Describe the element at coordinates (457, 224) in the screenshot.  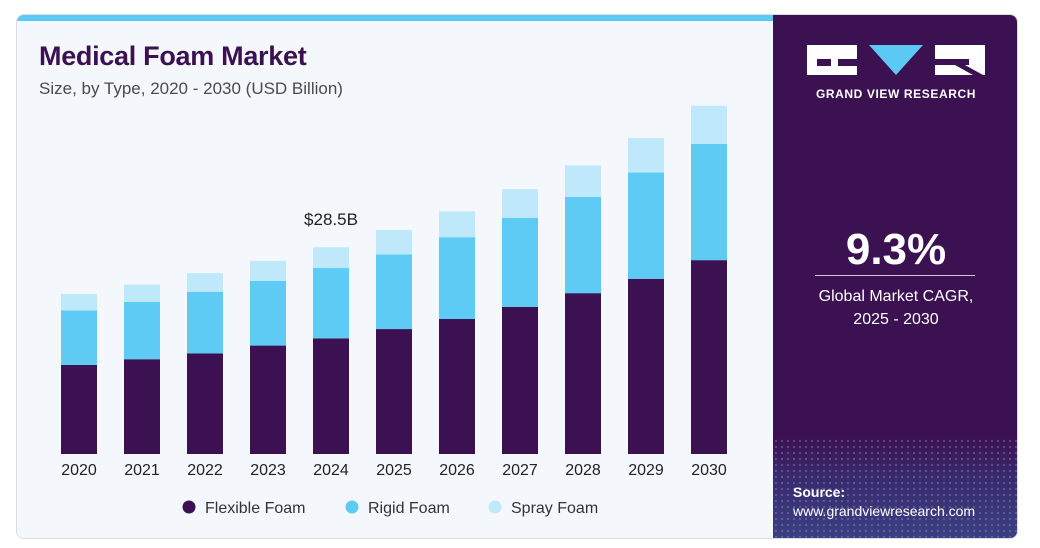
I see `bar-spray-foam-2026` at that location.